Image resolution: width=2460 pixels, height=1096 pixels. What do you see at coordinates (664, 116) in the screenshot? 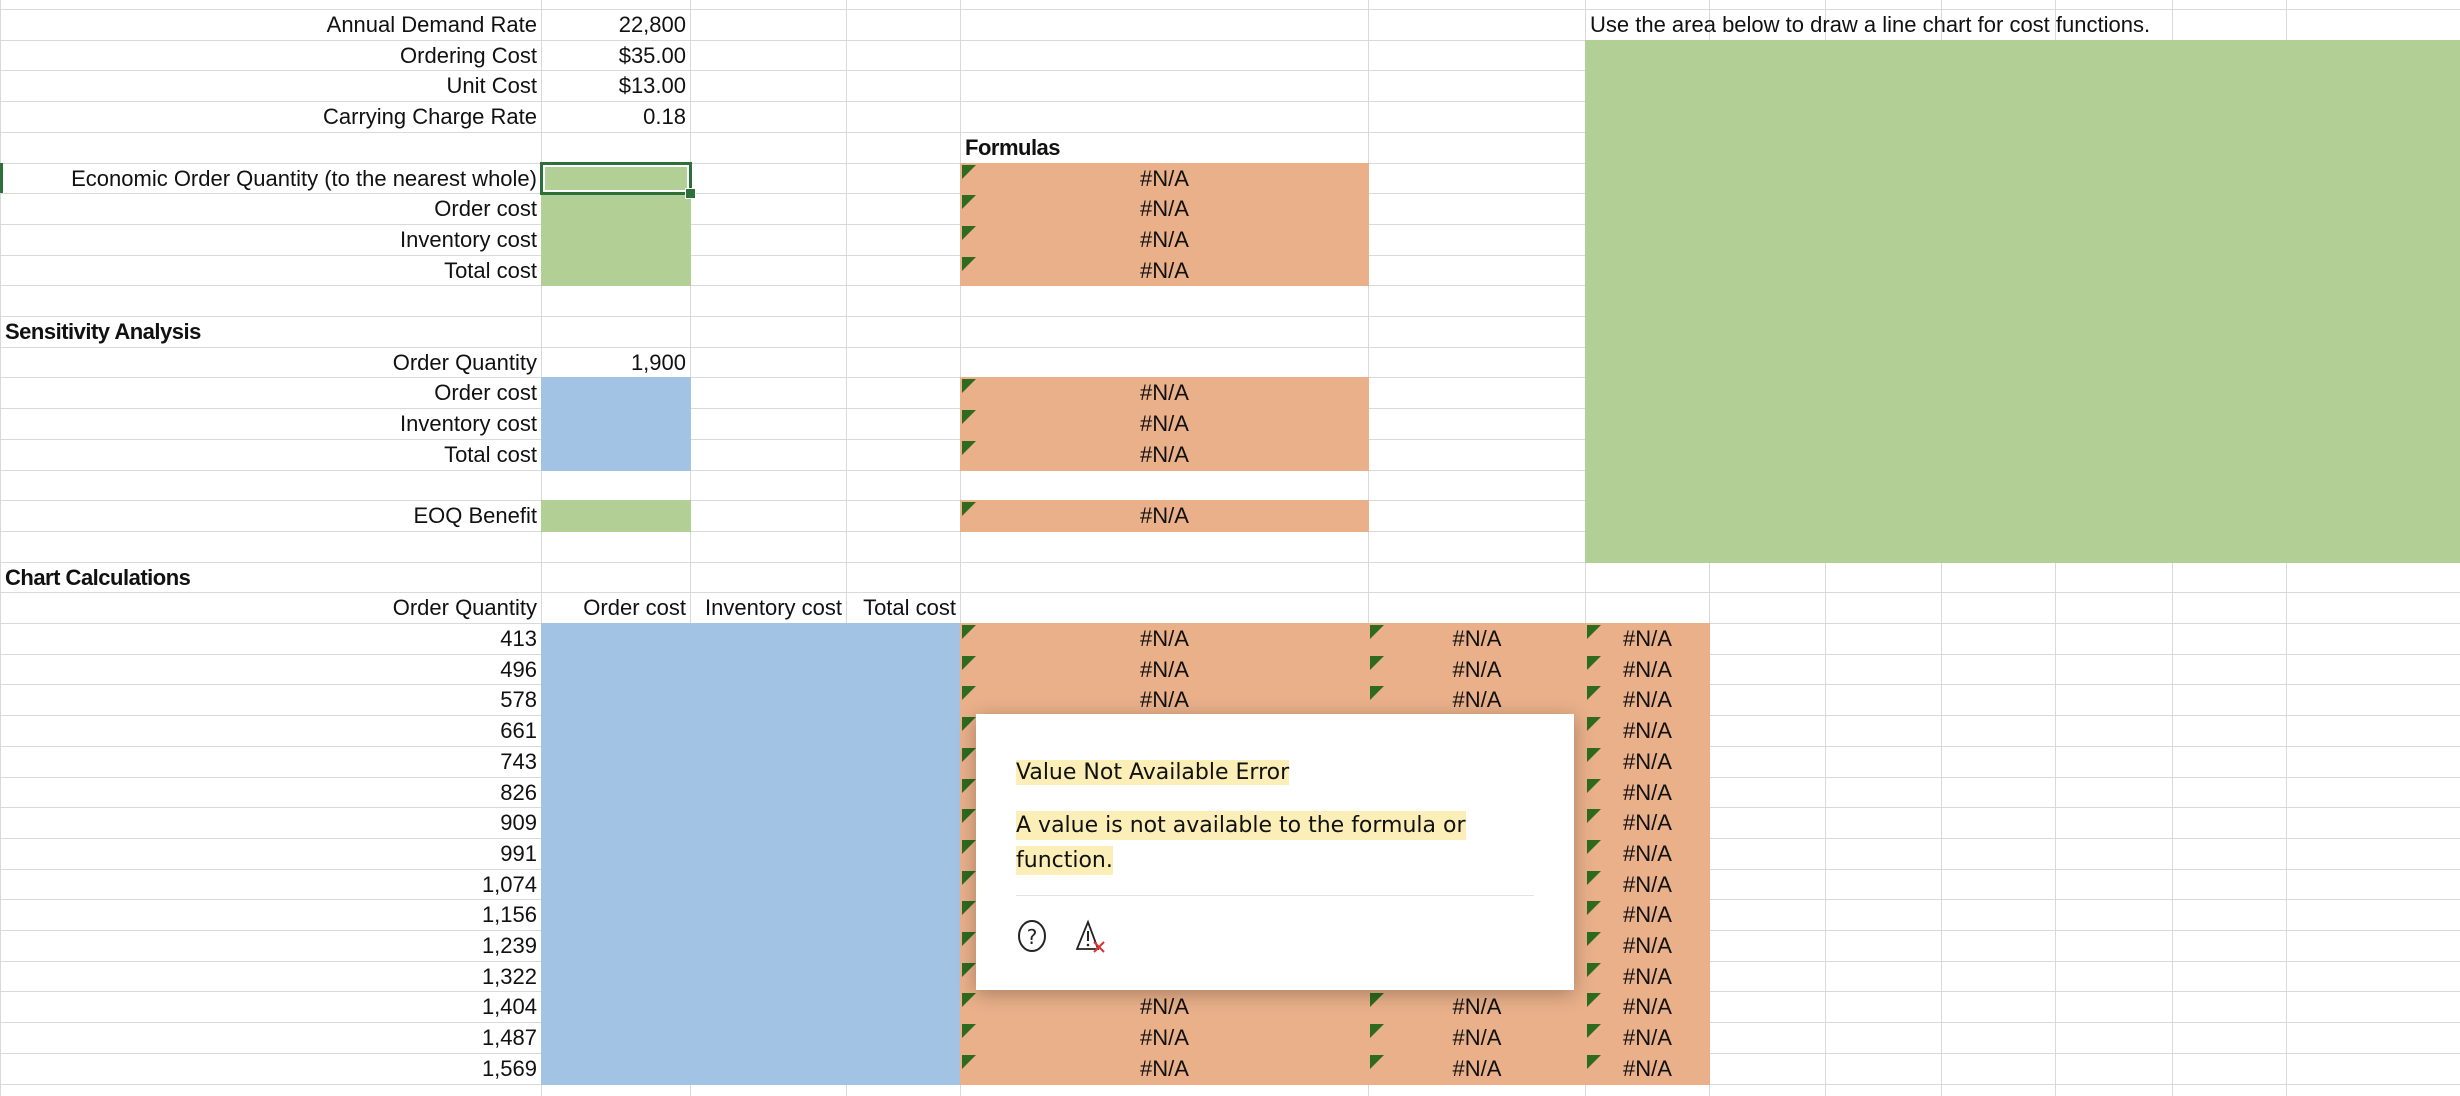
I see `input-value: 0.18` at bounding box center [664, 116].